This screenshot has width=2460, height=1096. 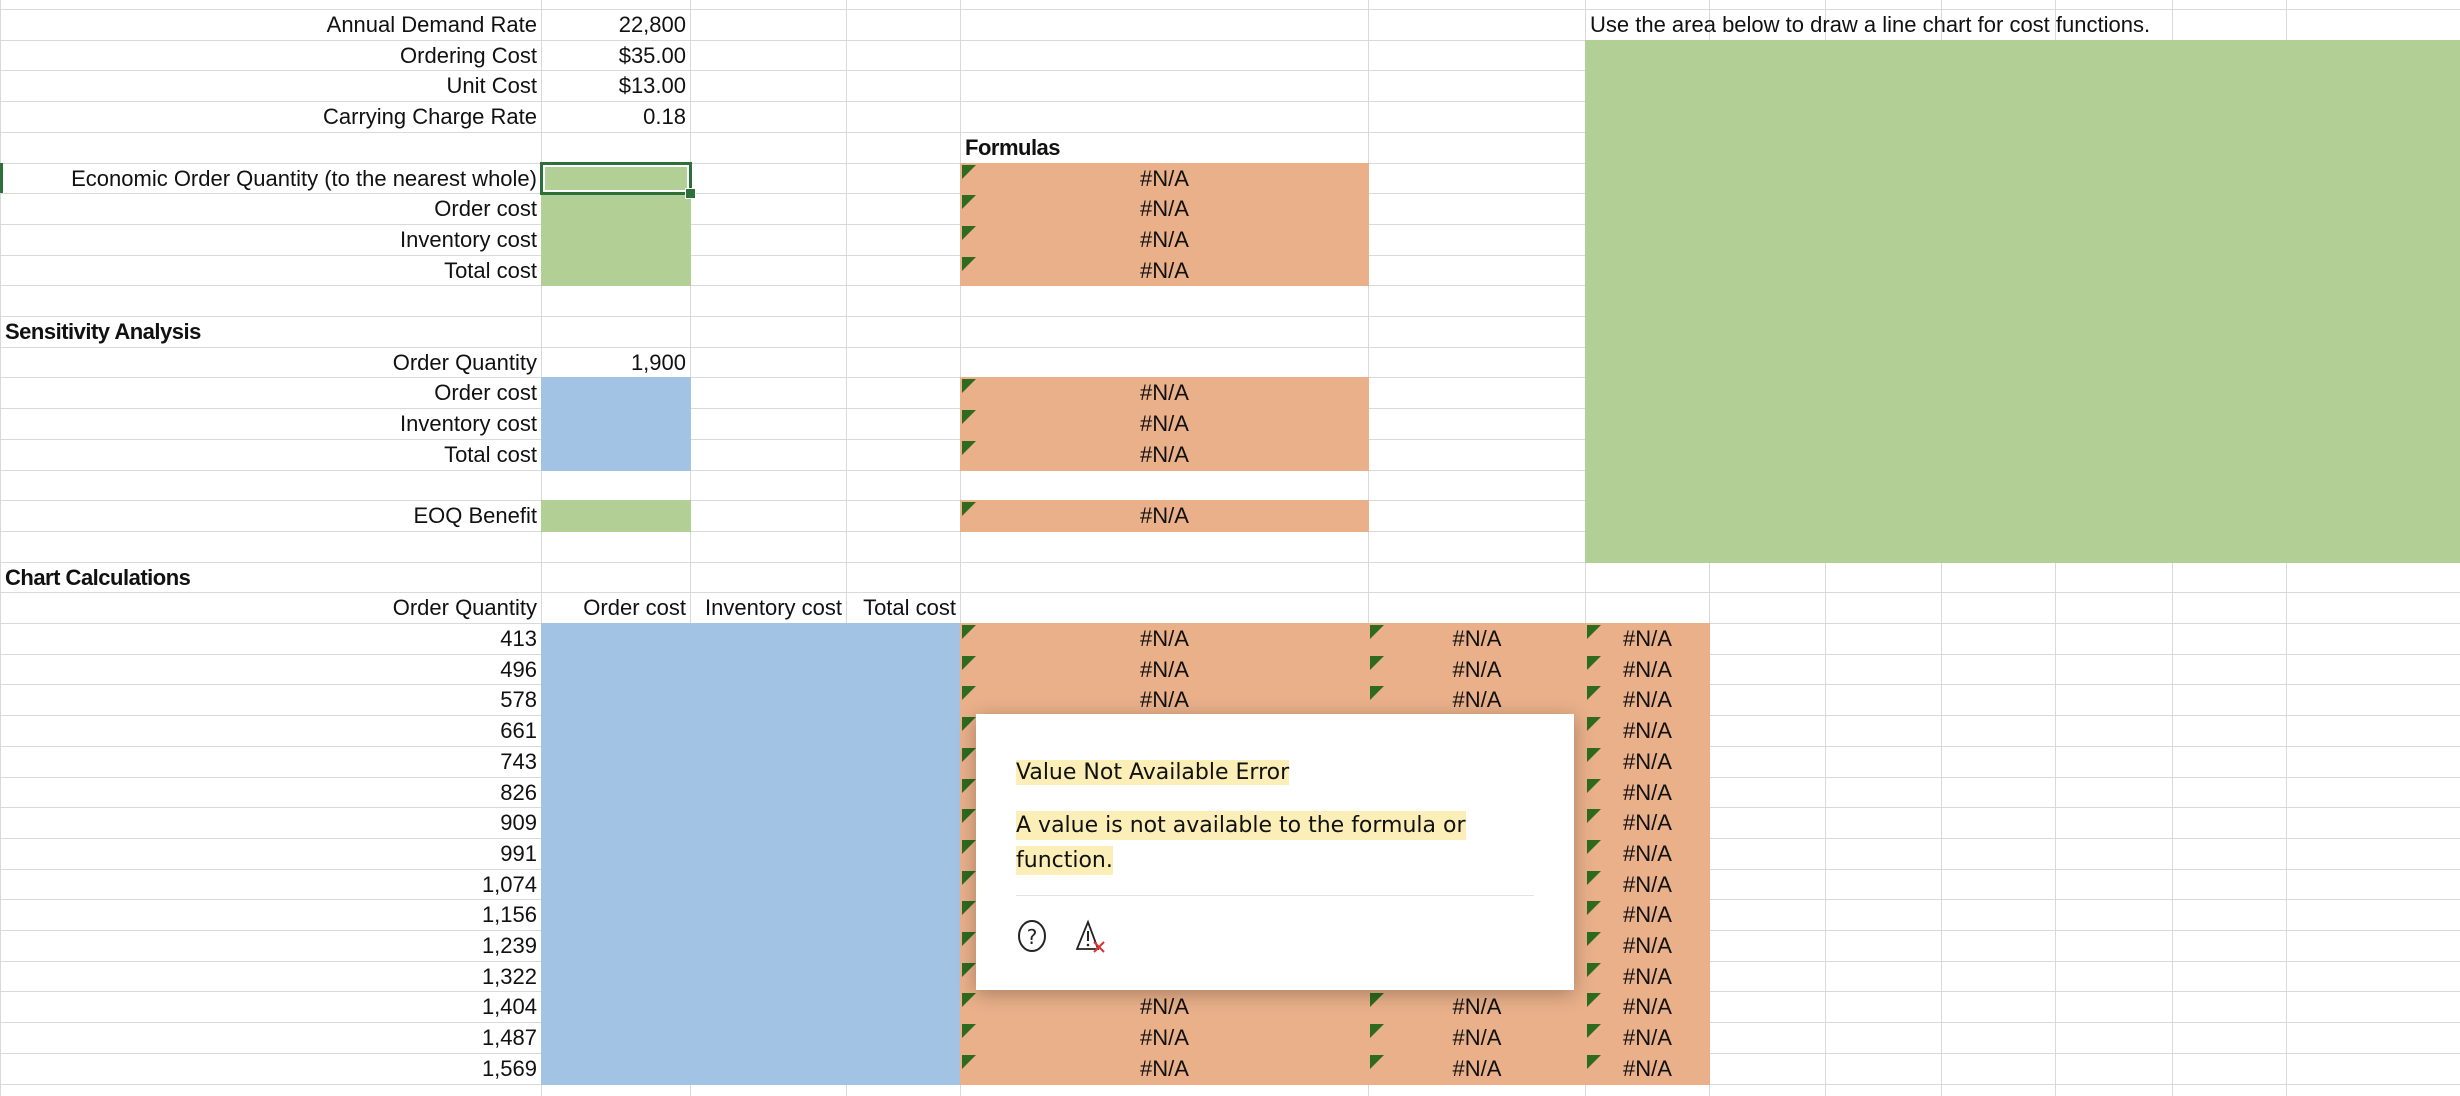 I want to click on selected-cell, so click(x=616, y=178).